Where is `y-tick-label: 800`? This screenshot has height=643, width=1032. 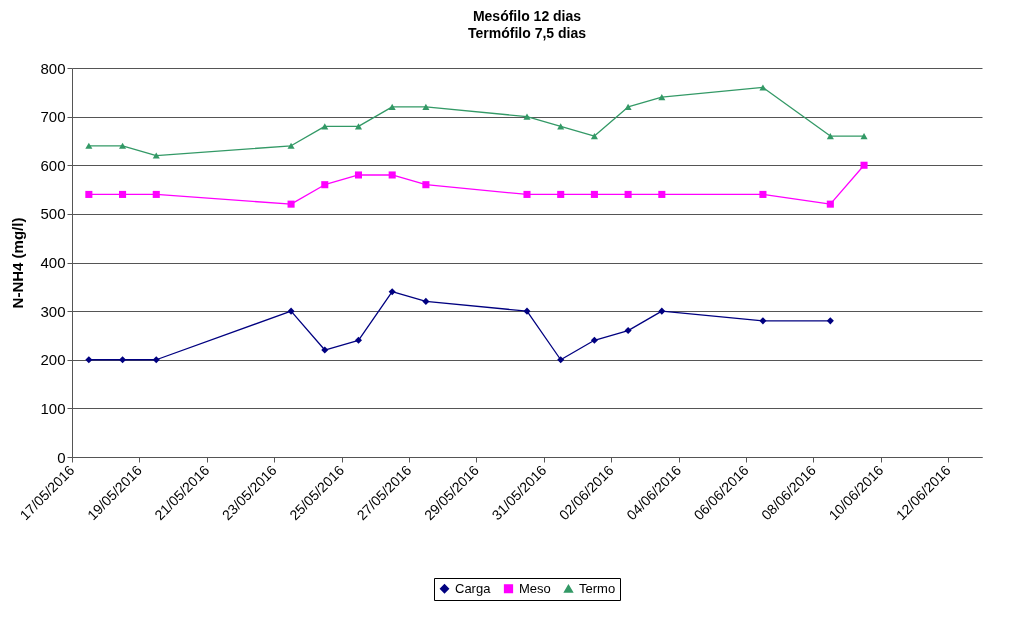
y-tick-label: 800 is located at coordinates (53, 68).